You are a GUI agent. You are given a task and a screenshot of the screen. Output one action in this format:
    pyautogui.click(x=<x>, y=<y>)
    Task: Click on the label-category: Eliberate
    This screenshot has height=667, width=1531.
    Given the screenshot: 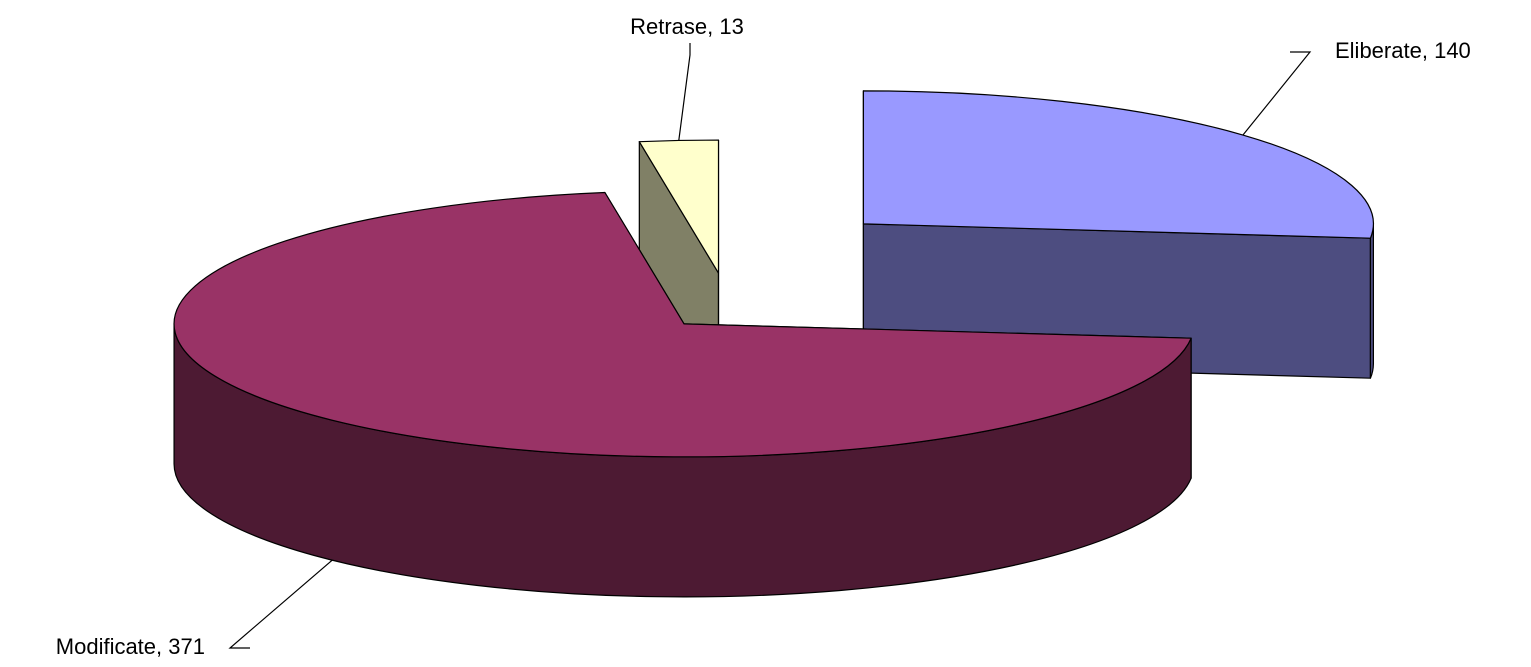 What is the action you would take?
    pyautogui.click(x=1378, y=50)
    